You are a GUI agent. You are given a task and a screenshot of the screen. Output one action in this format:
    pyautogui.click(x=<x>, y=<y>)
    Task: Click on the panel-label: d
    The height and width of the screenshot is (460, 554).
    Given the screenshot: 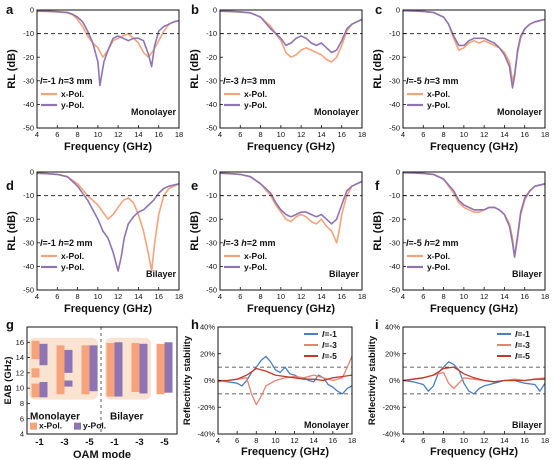 What is the action you would take?
    pyautogui.click(x=10, y=185)
    